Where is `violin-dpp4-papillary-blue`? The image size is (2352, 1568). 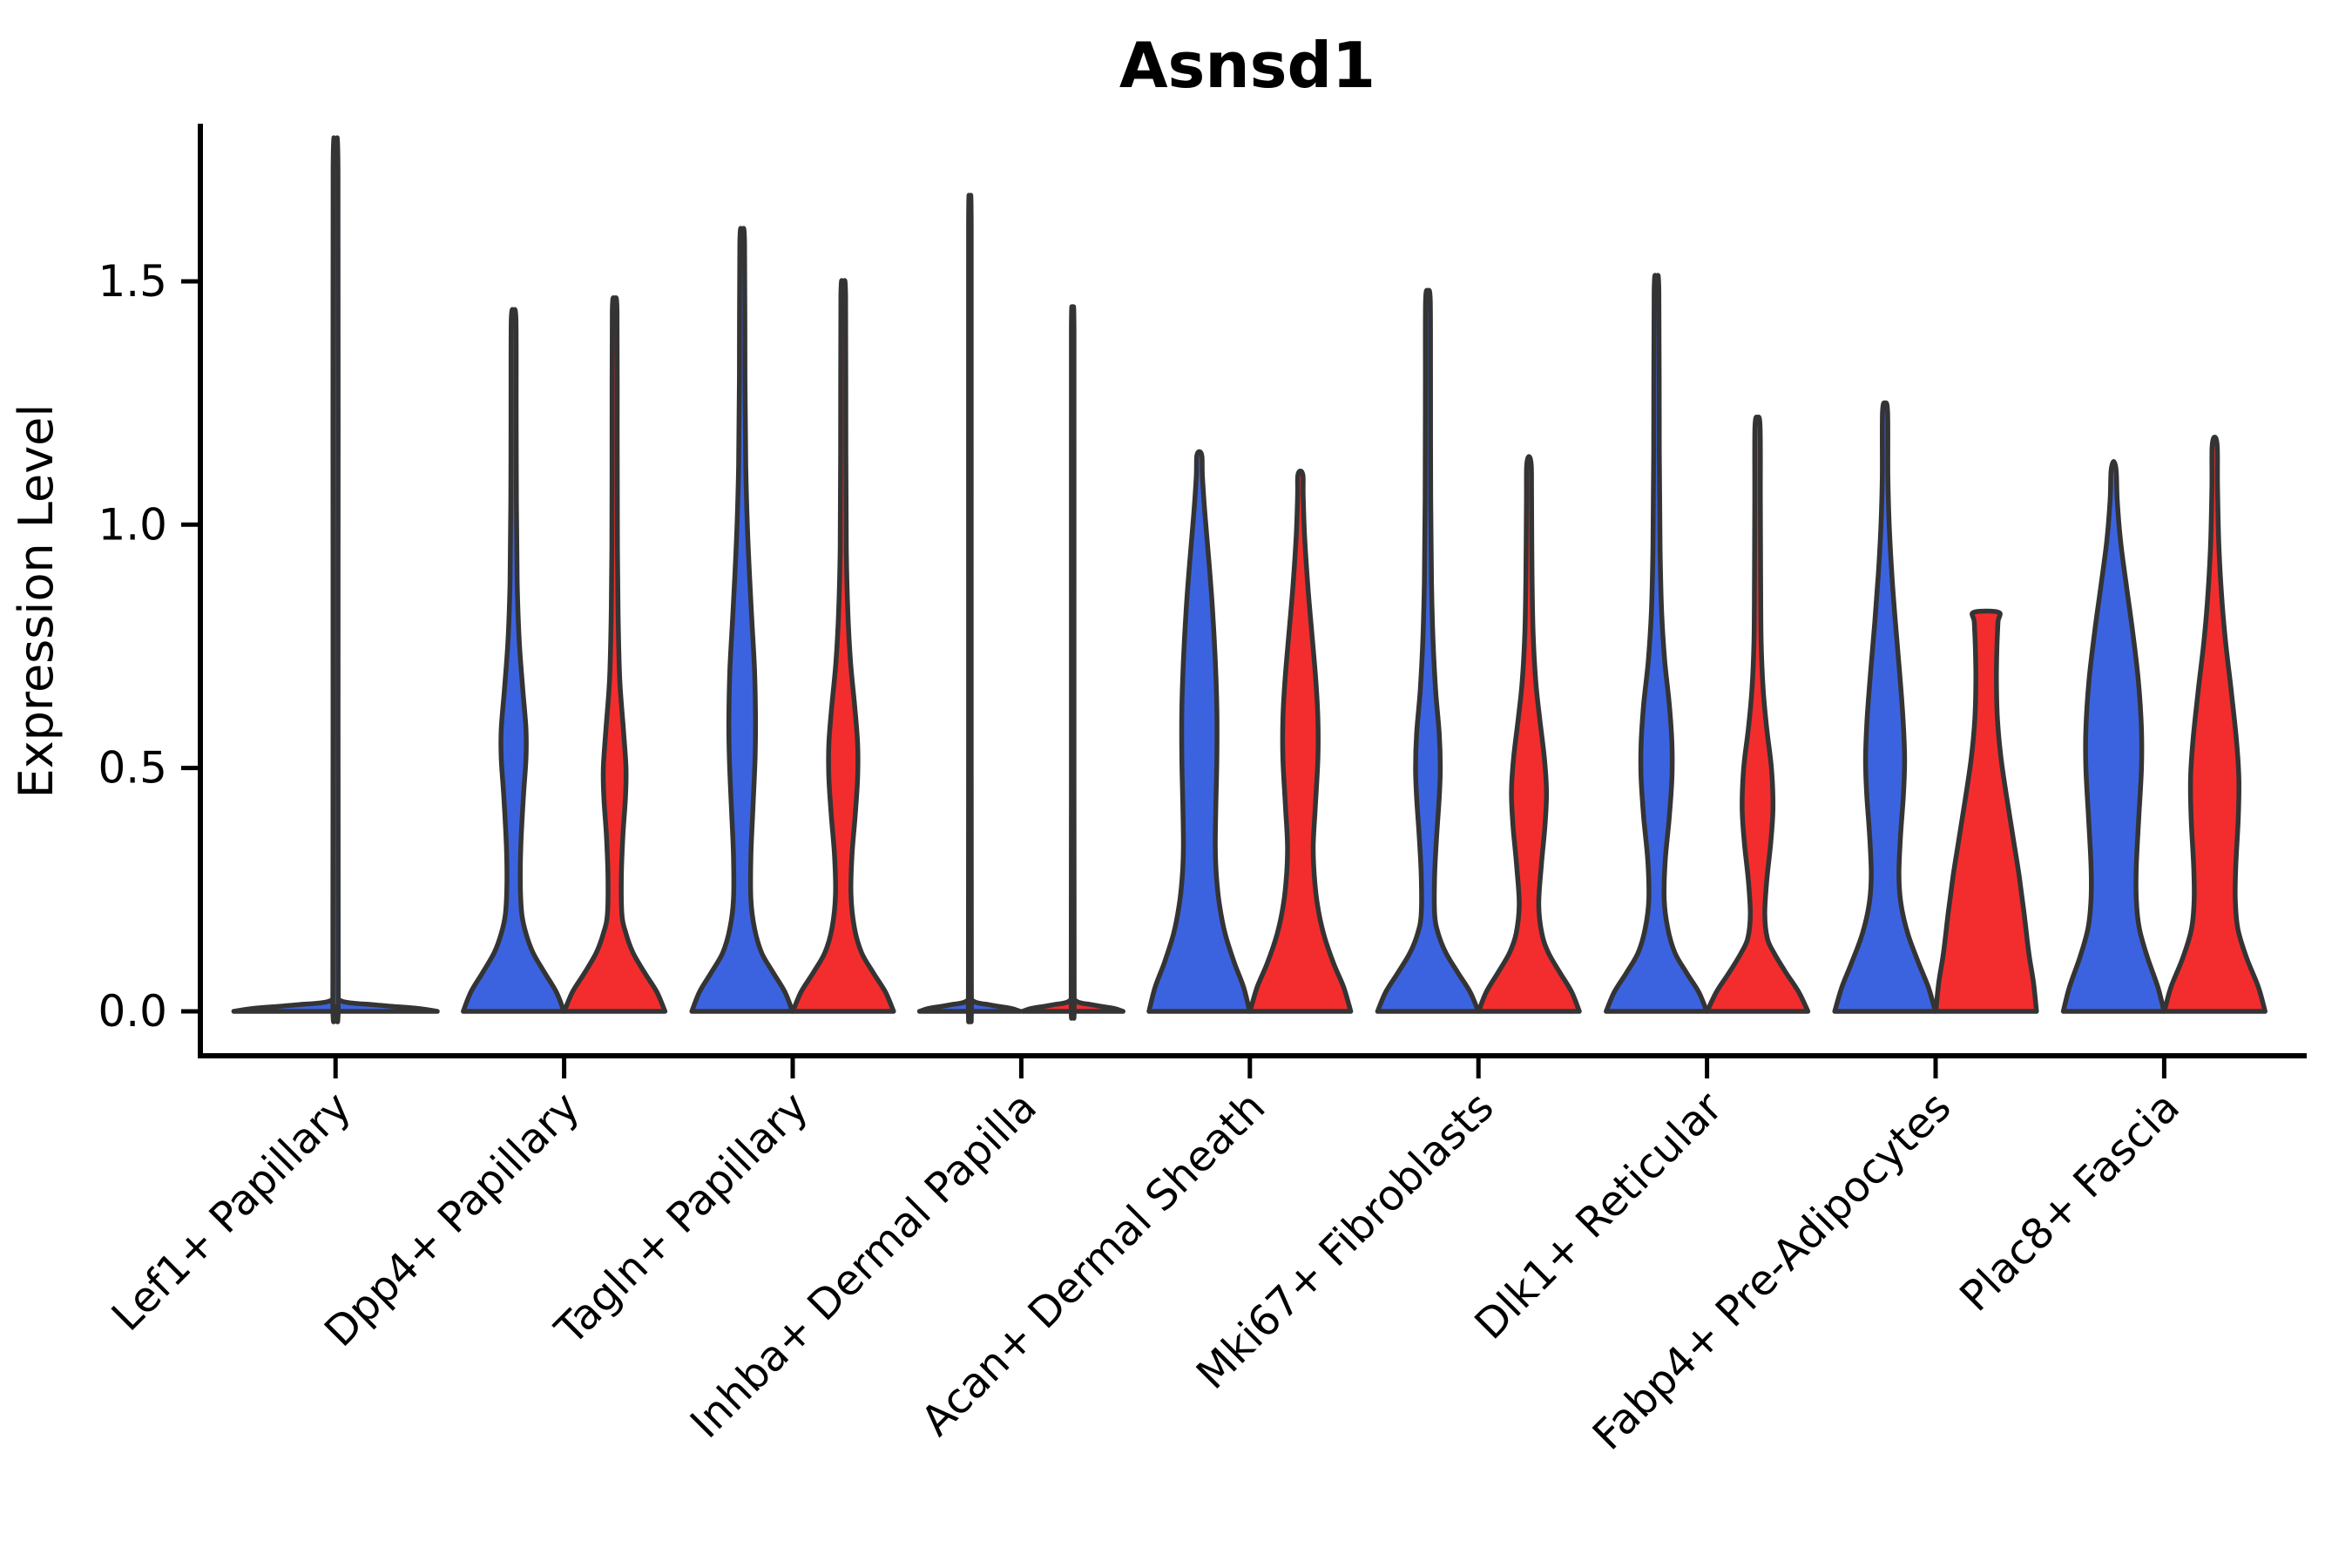
violin-dpp4-papillary-blue is located at coordinates (514, 660).